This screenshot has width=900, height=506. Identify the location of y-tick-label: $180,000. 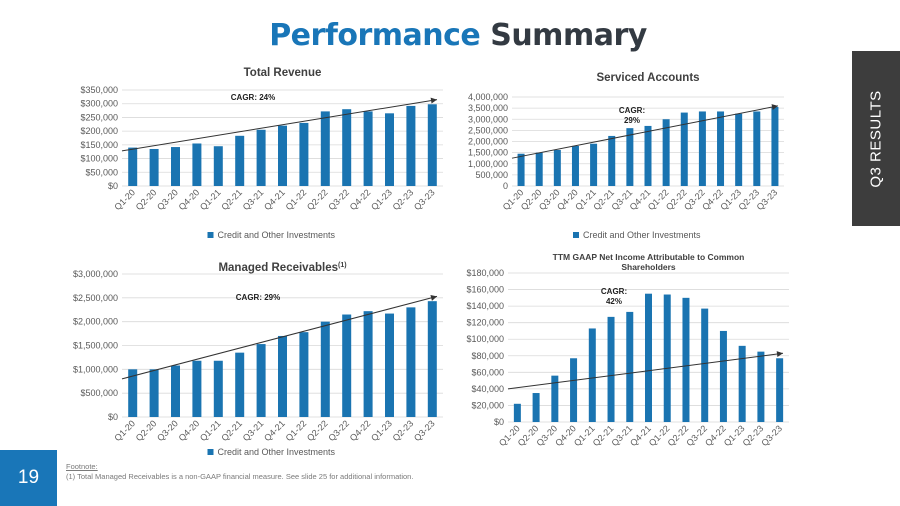
(485, 273).